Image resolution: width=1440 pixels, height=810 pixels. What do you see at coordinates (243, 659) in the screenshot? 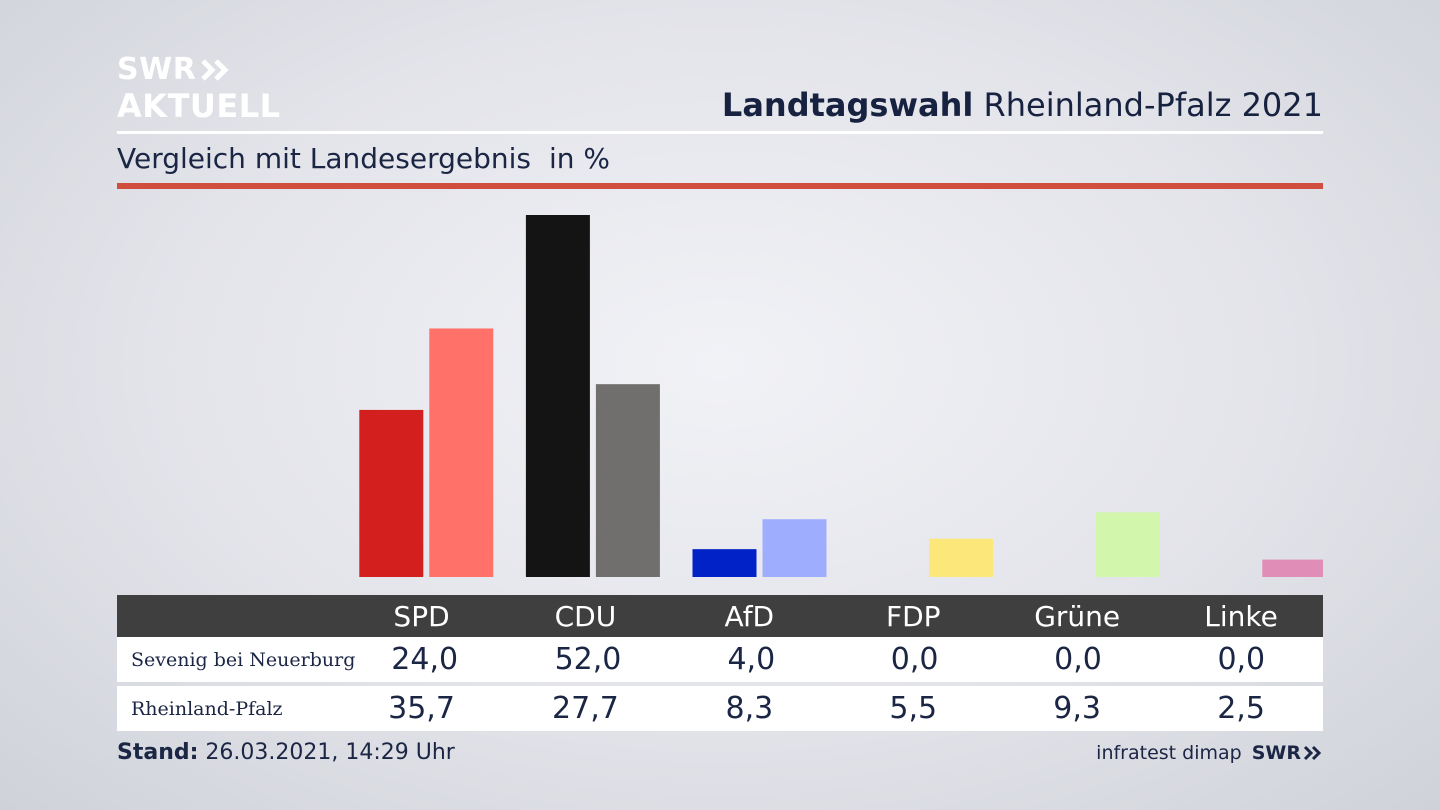
I see `row-label: Sevenig bei Neuerburg` at bounding box center [243, 659].